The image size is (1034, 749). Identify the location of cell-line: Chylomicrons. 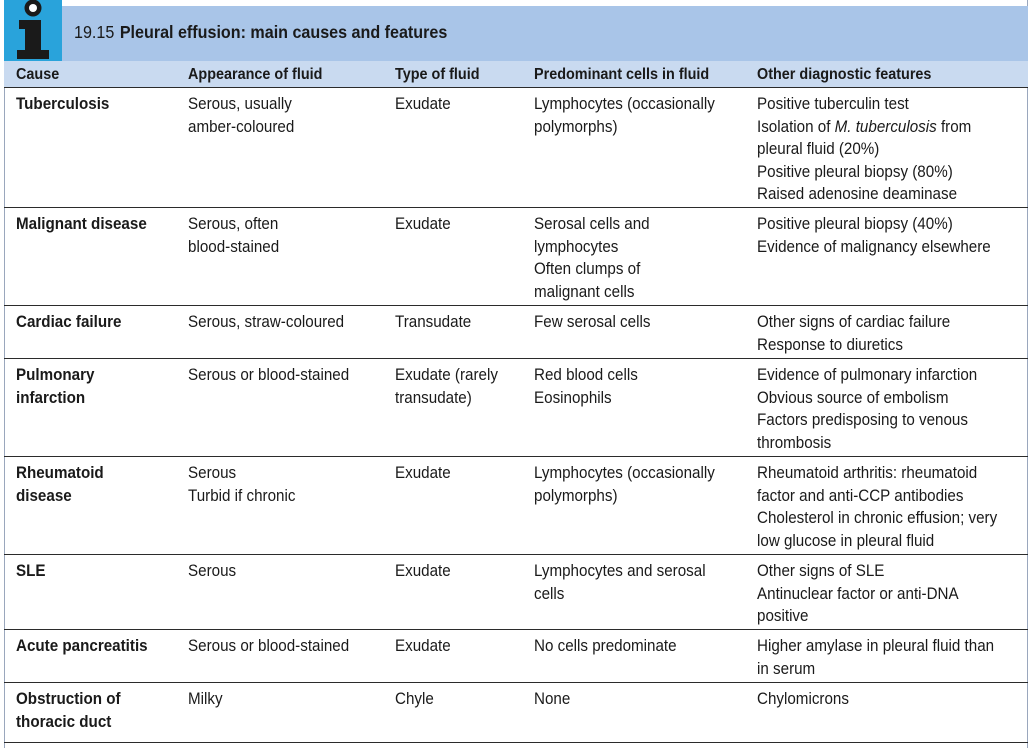
(803, 699).